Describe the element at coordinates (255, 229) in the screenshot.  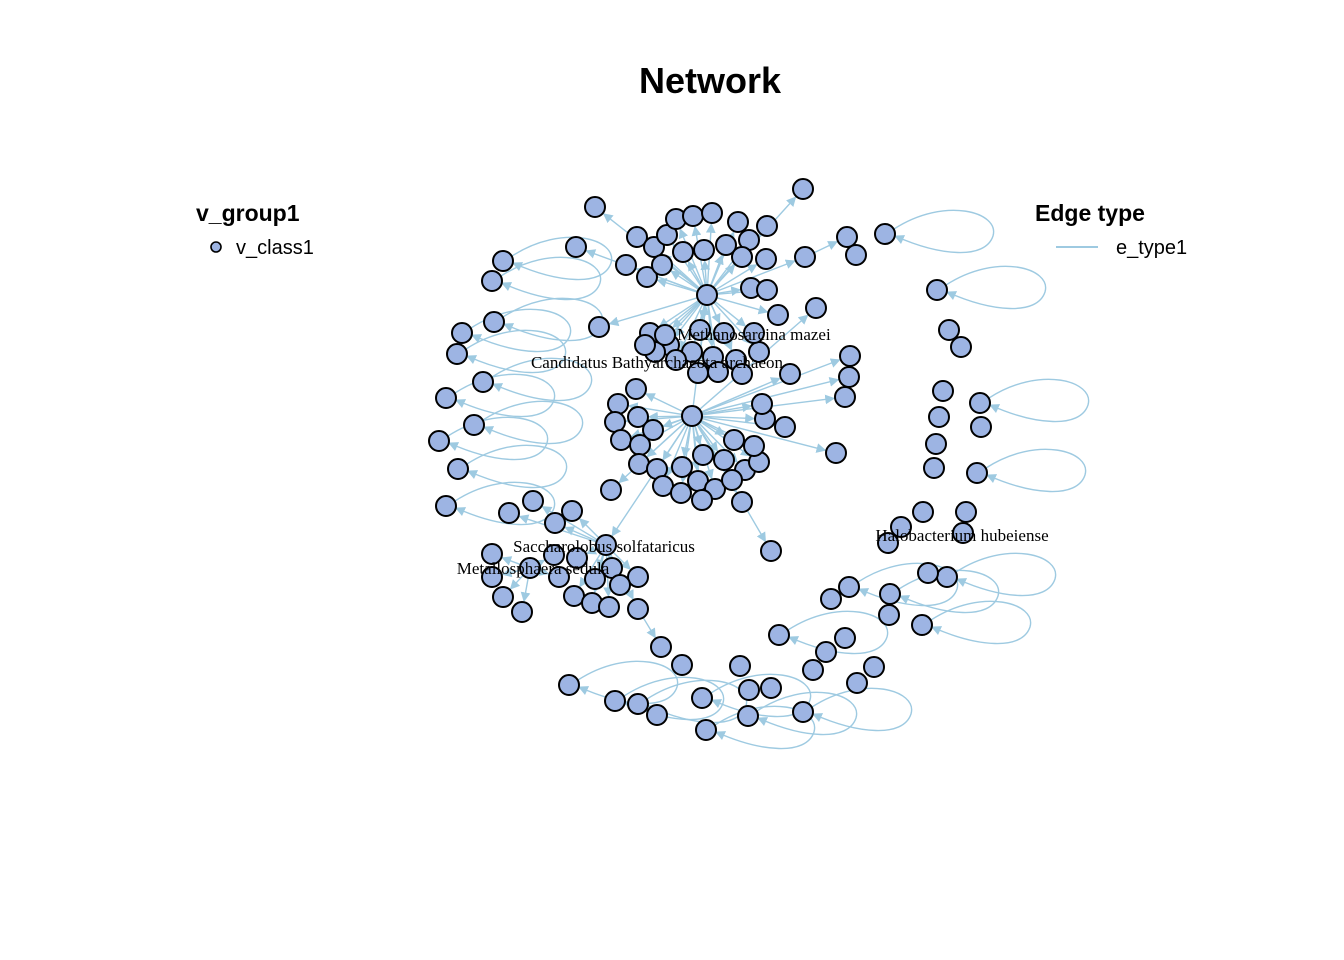
I see `node-legend: v_group1 v_class1` at that location.